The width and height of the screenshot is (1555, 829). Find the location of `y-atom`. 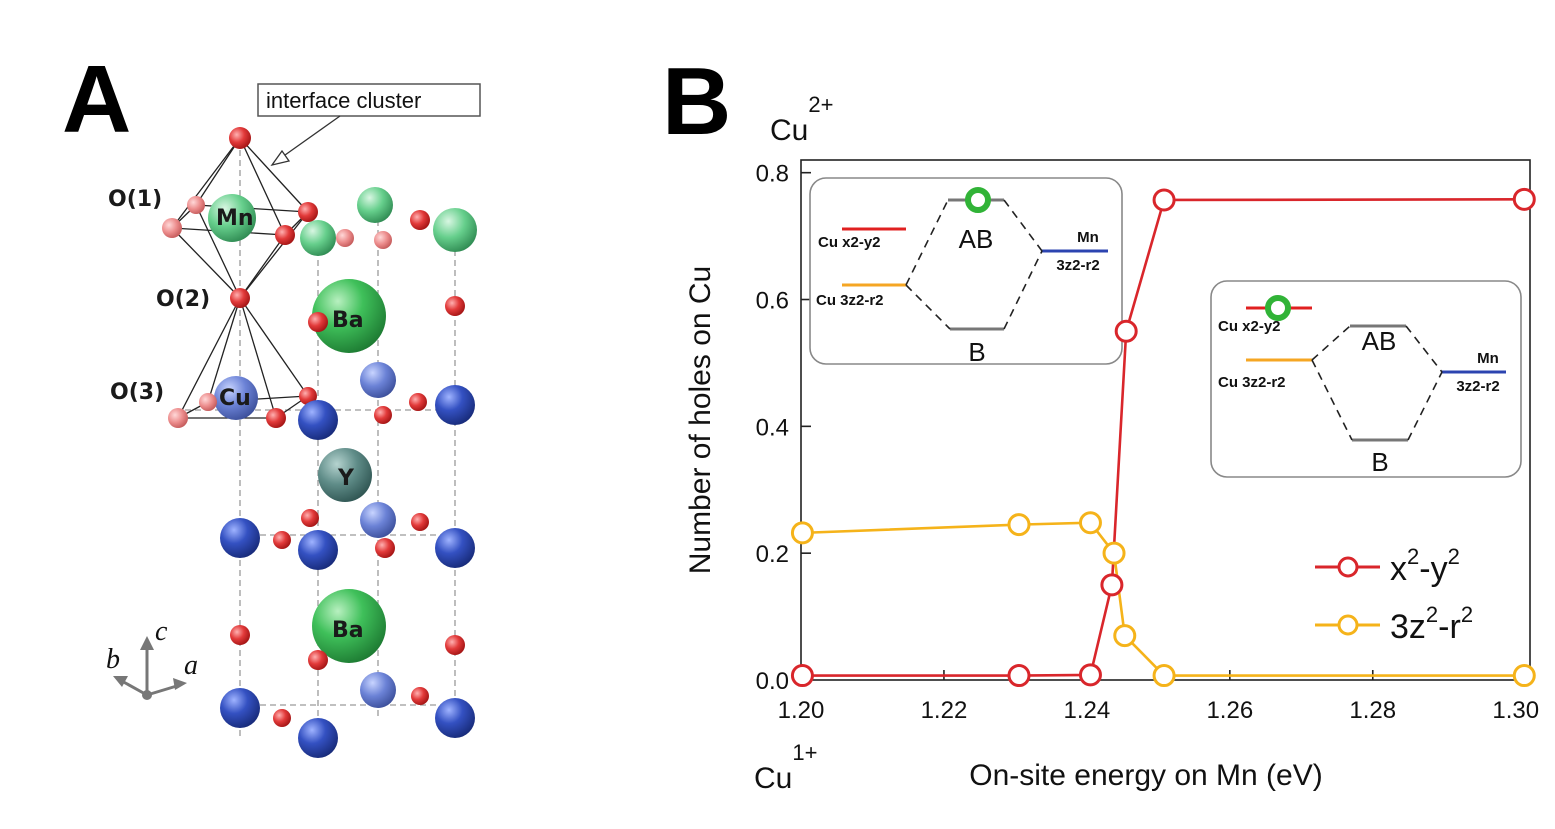

y-atom is located at coordinates (345, 475).